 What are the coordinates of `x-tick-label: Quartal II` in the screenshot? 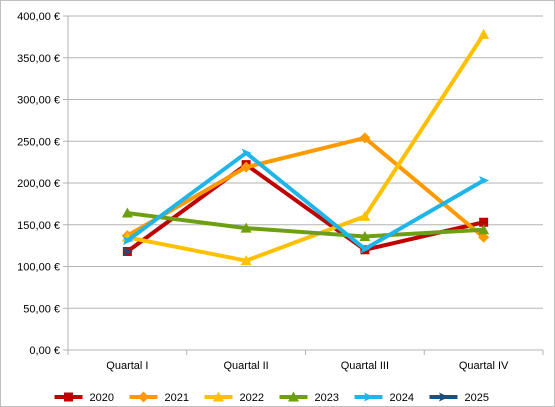 It's located at (246, 366).